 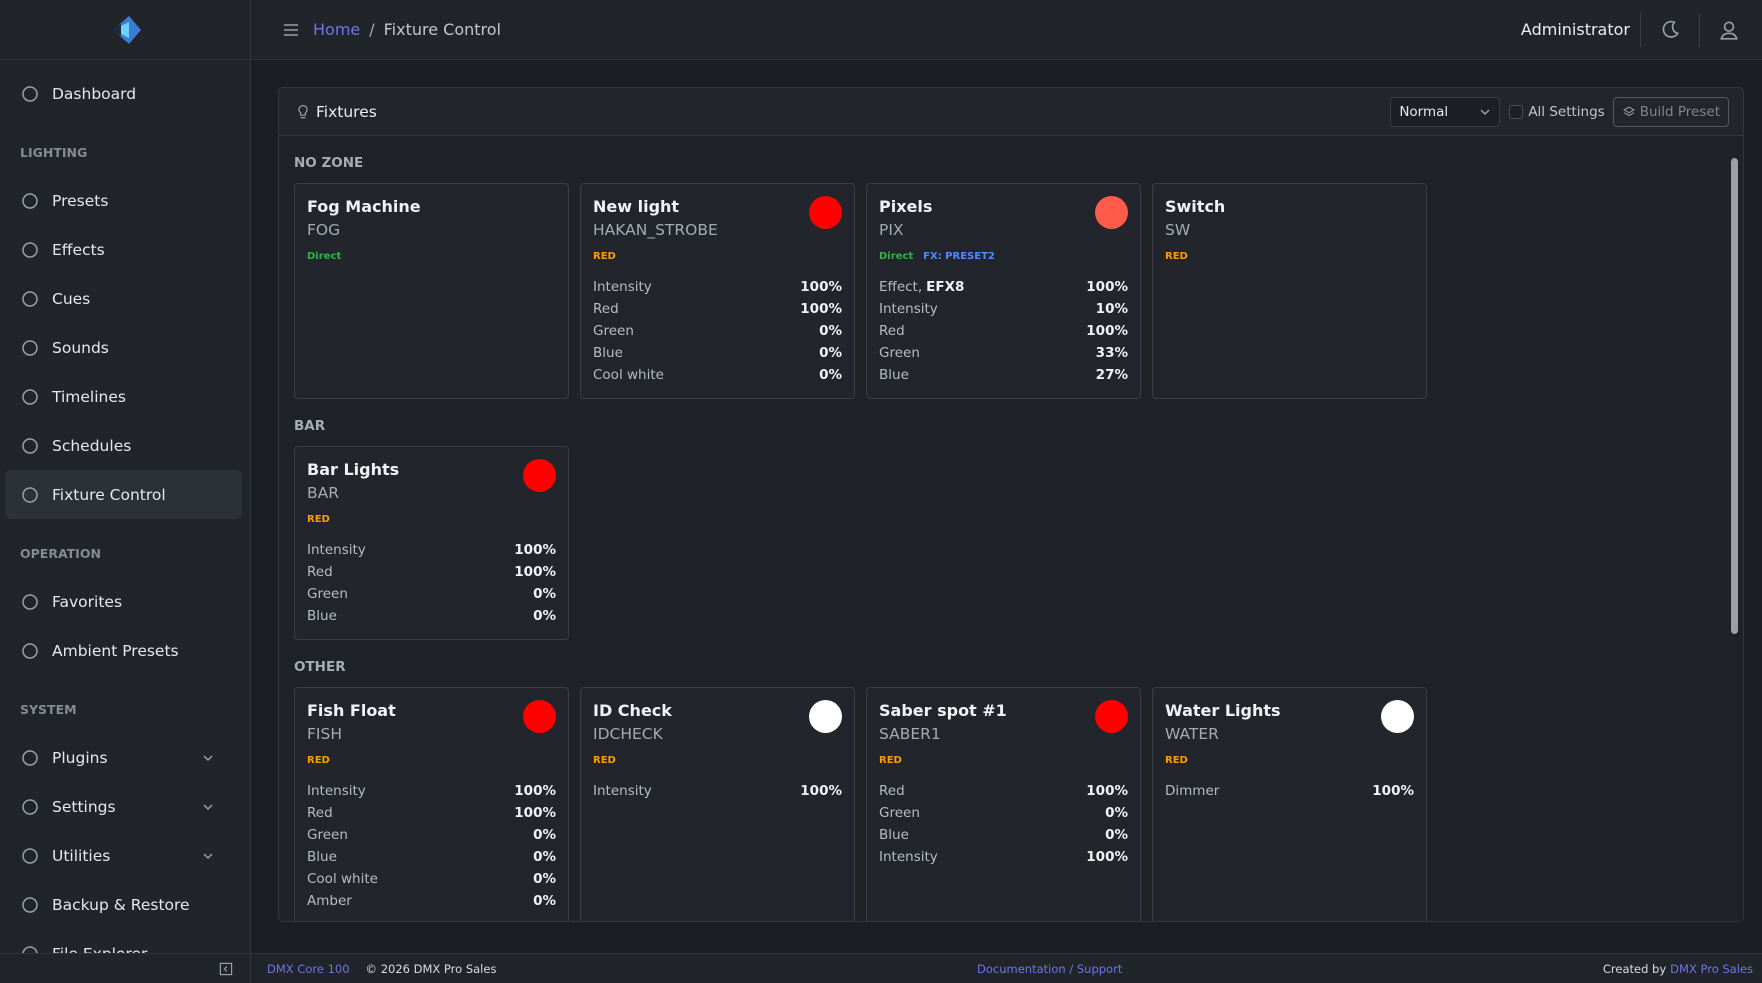 I want to click on nav-label: Cues, so click(x=71, y=298).